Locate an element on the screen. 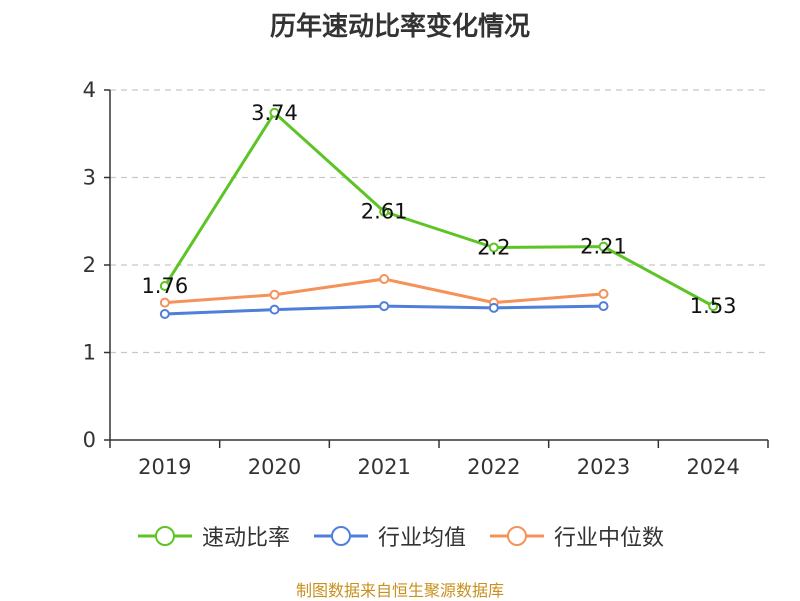  chart-title: 历年速动比率变化情况 is located at coordinates (399, 27).